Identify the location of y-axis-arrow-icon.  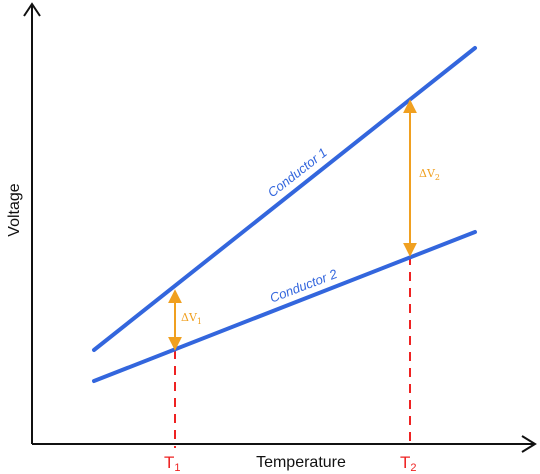
(32, 9).